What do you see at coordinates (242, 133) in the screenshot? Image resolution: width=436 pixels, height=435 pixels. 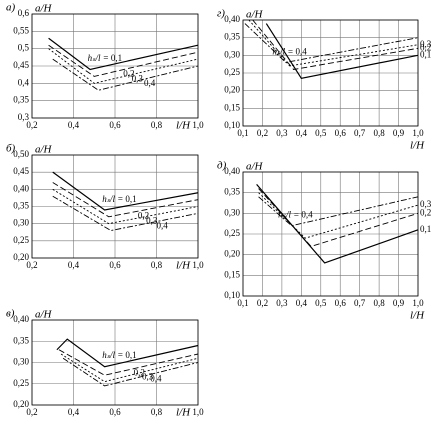 I see `x-tick-label: 0,1` at bounding box center [242, 133].